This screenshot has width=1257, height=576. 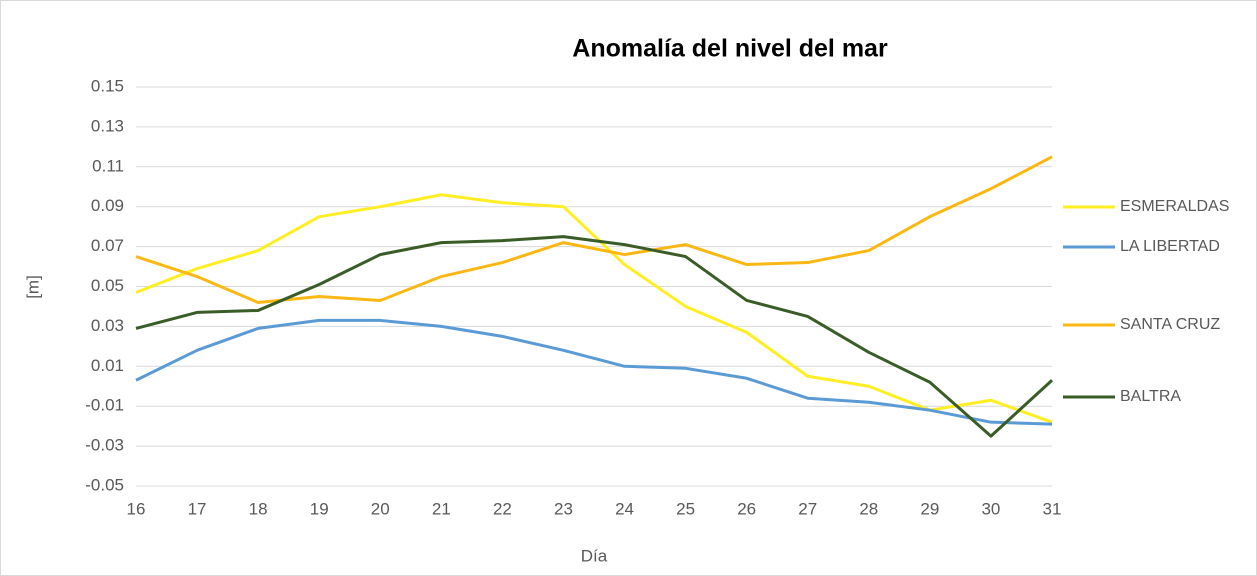 I want to click on y-tick-label: 0.05, so click(x=107, y=285).